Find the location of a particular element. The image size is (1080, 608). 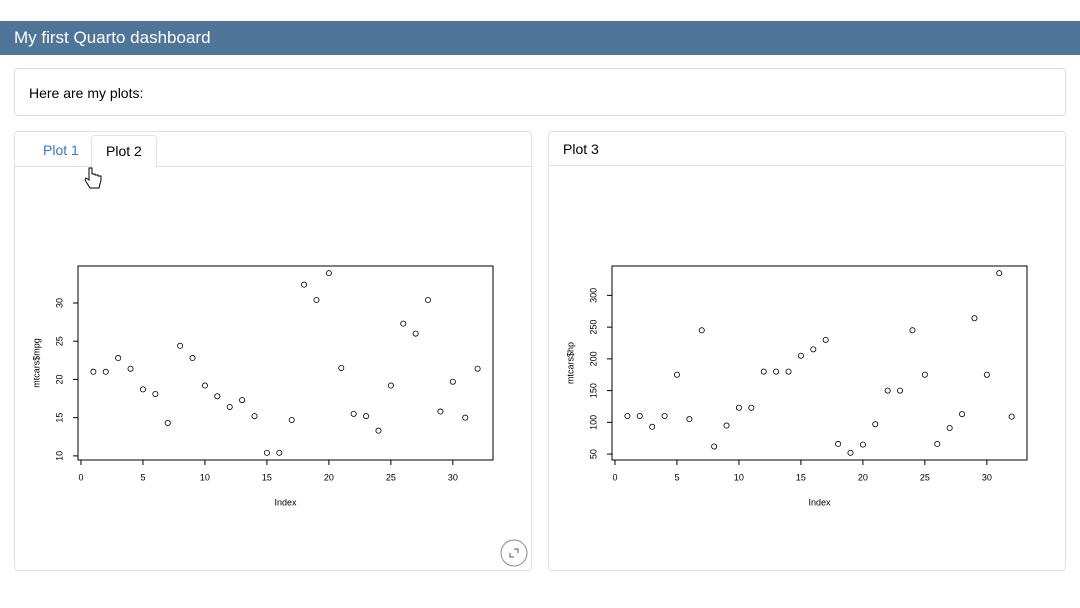

expand-button is located at coordinates (514, 553).